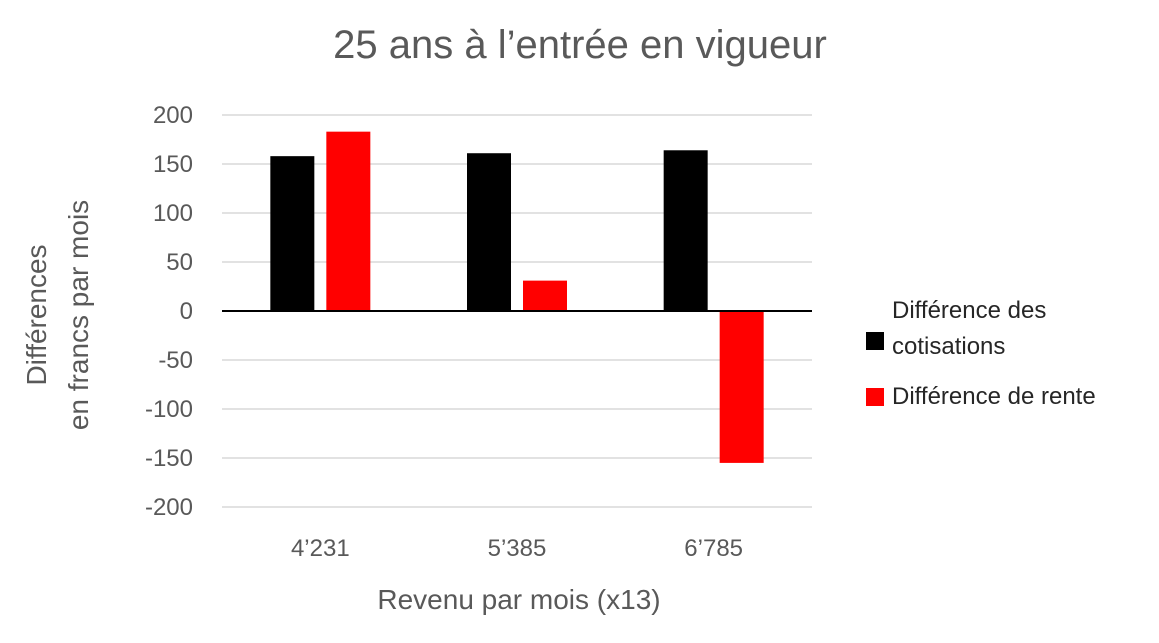 The image size is (1159, 643). I want to click on y-tick-label: 50, so click(179, 262).